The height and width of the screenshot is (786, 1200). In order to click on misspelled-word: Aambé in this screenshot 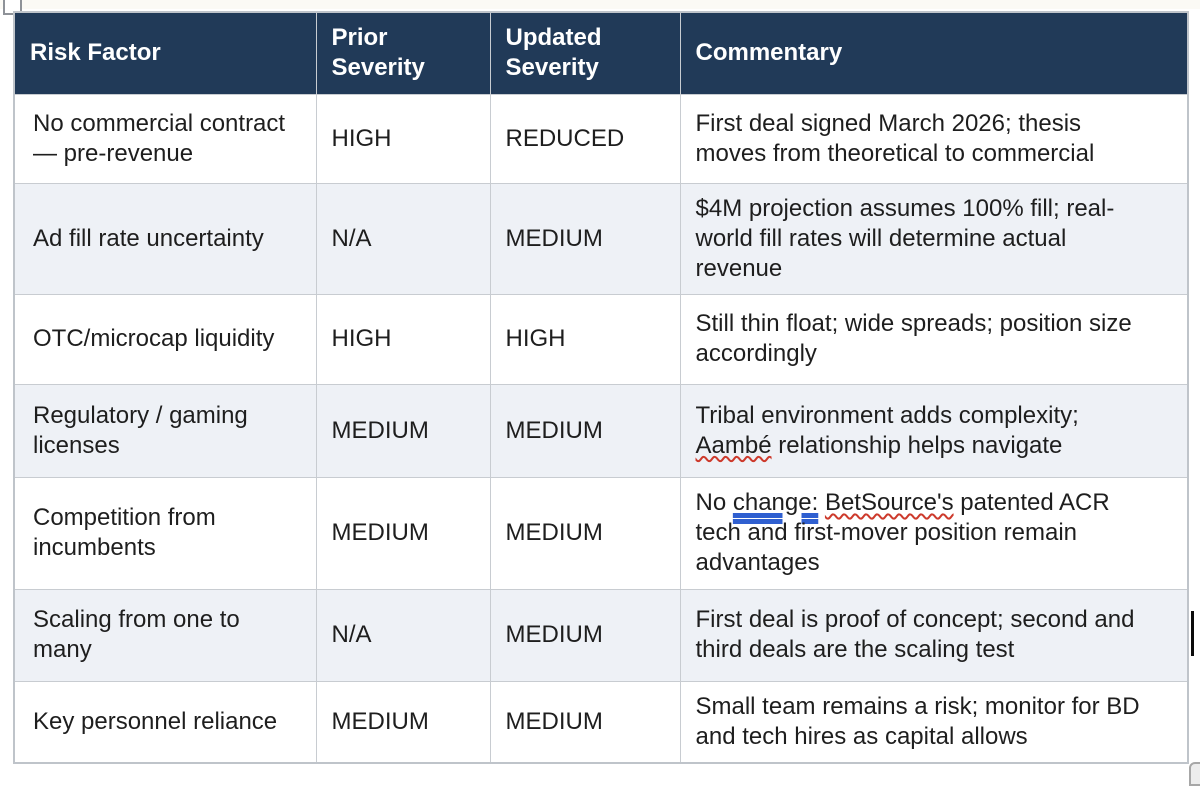, I will do `click(733, 445)`.